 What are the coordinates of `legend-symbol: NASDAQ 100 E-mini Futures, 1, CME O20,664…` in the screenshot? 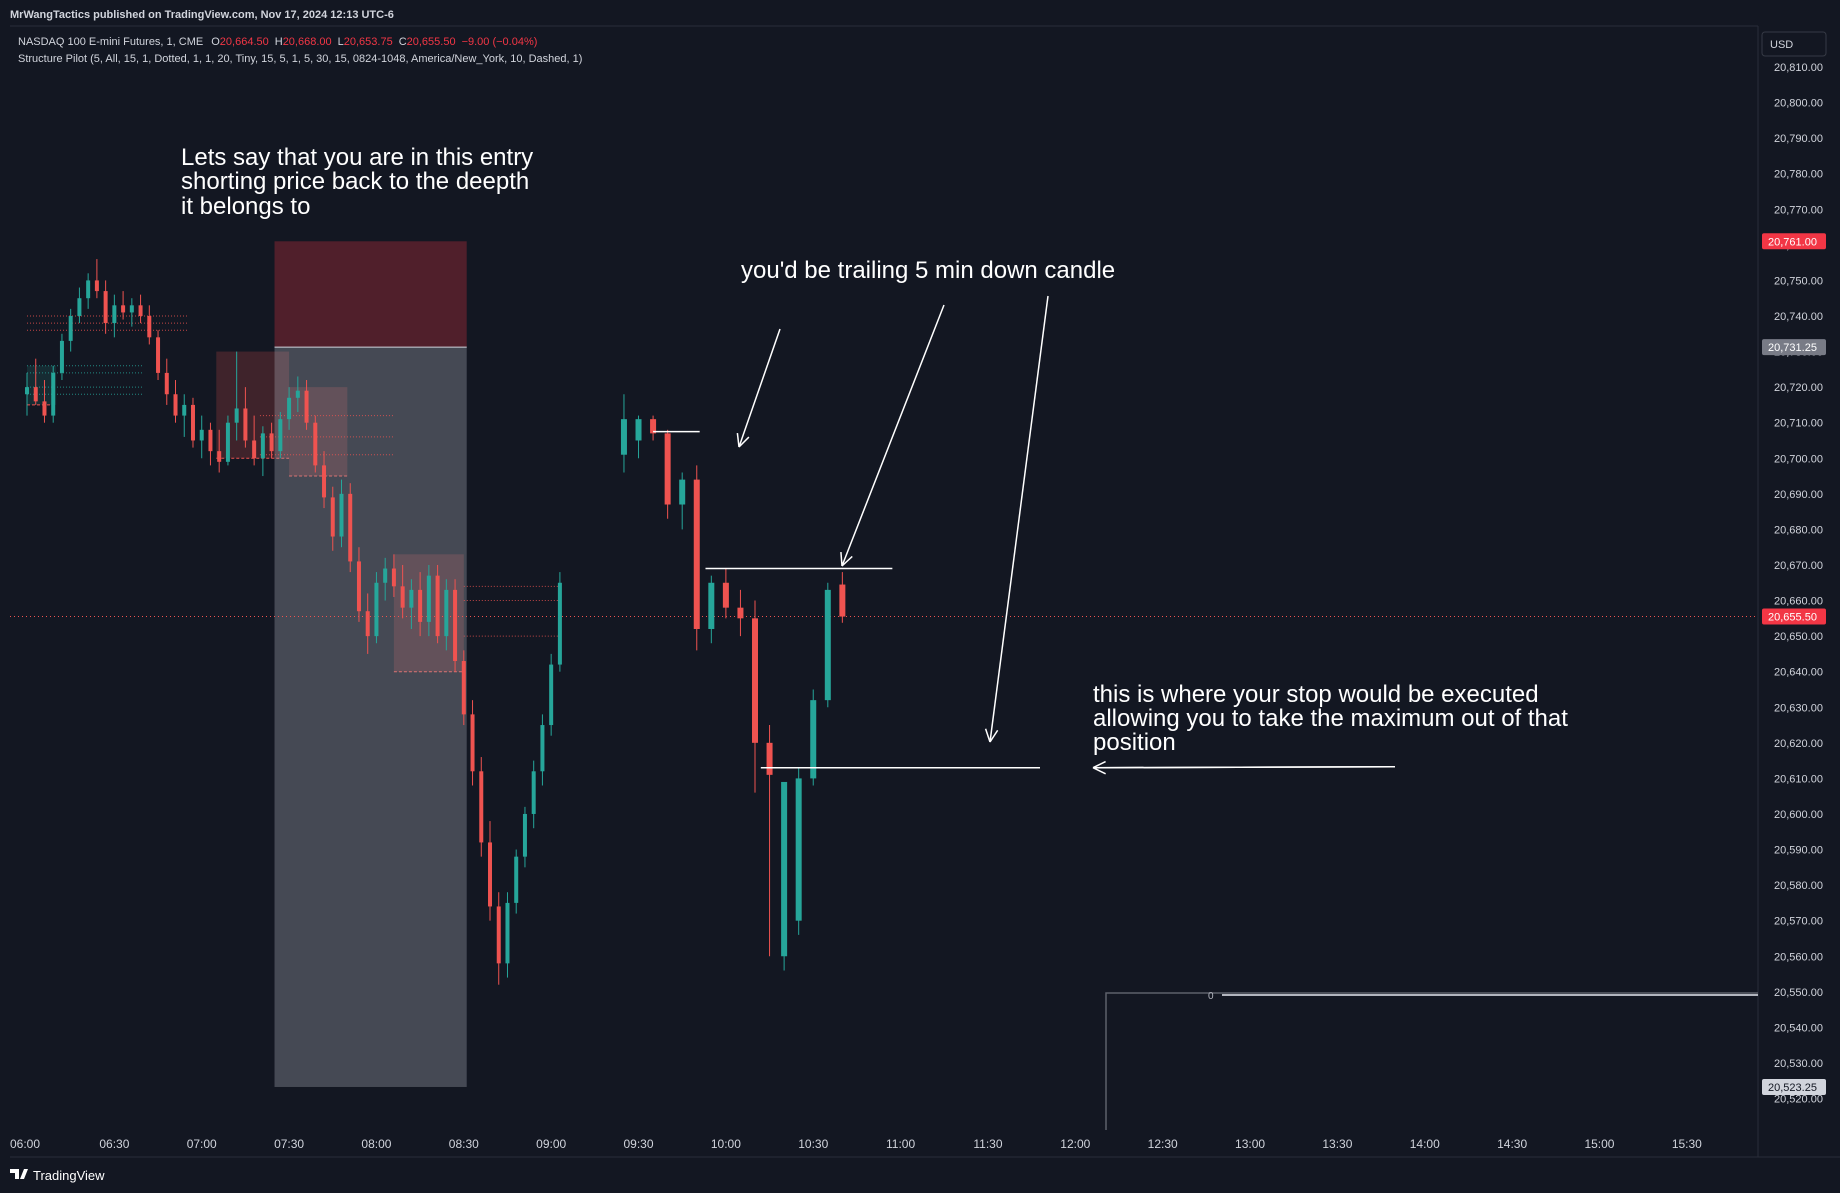 It's located at (277, 42).